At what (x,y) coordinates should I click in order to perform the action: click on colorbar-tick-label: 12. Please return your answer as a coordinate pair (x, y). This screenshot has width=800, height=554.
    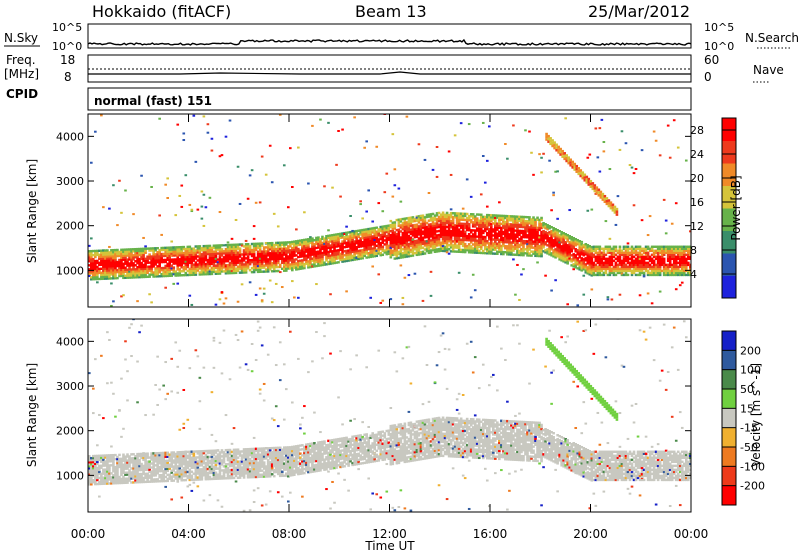
    Looking at the image, I should click on (697, 226).